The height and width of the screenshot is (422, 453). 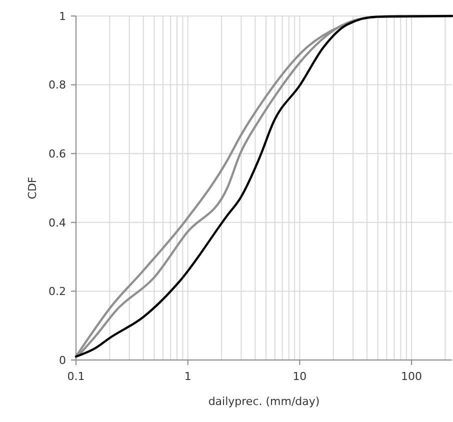 What do you see at coordinates (57, 85) in the screenshot?
I see `y-tick-label: 0.8` at bounding box center [57, 85].